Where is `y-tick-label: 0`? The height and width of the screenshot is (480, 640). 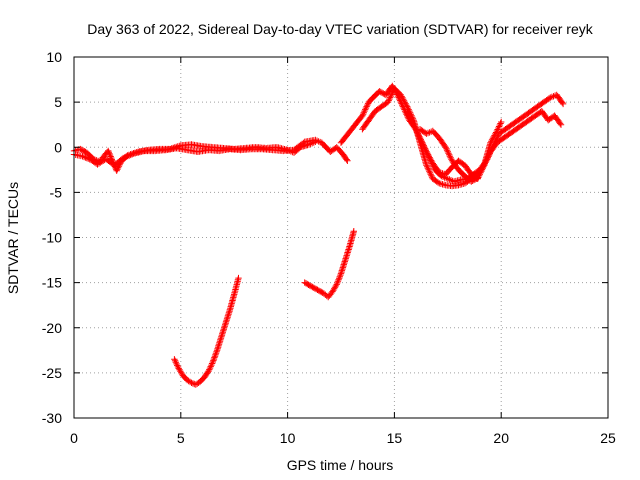
y-tick-label: 0 is located at coordinates (58, 147).